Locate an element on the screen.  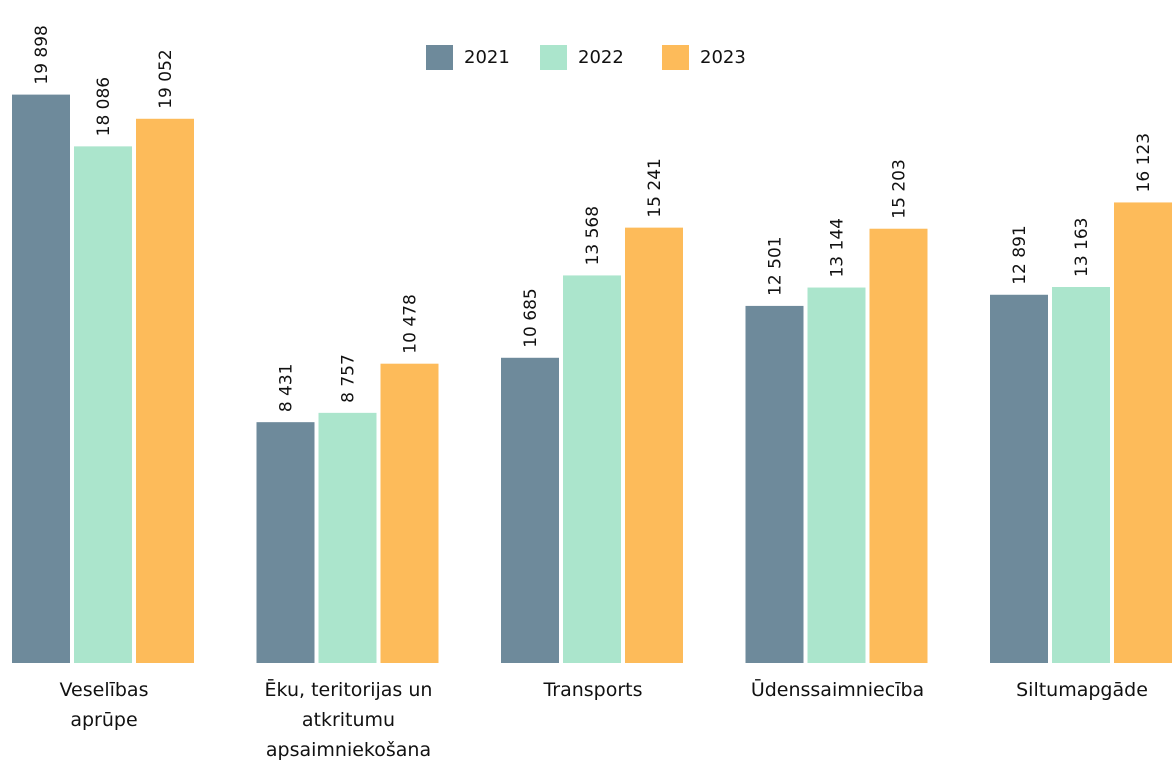
value-label: 12 891 is located at coordinates (1020, 254).